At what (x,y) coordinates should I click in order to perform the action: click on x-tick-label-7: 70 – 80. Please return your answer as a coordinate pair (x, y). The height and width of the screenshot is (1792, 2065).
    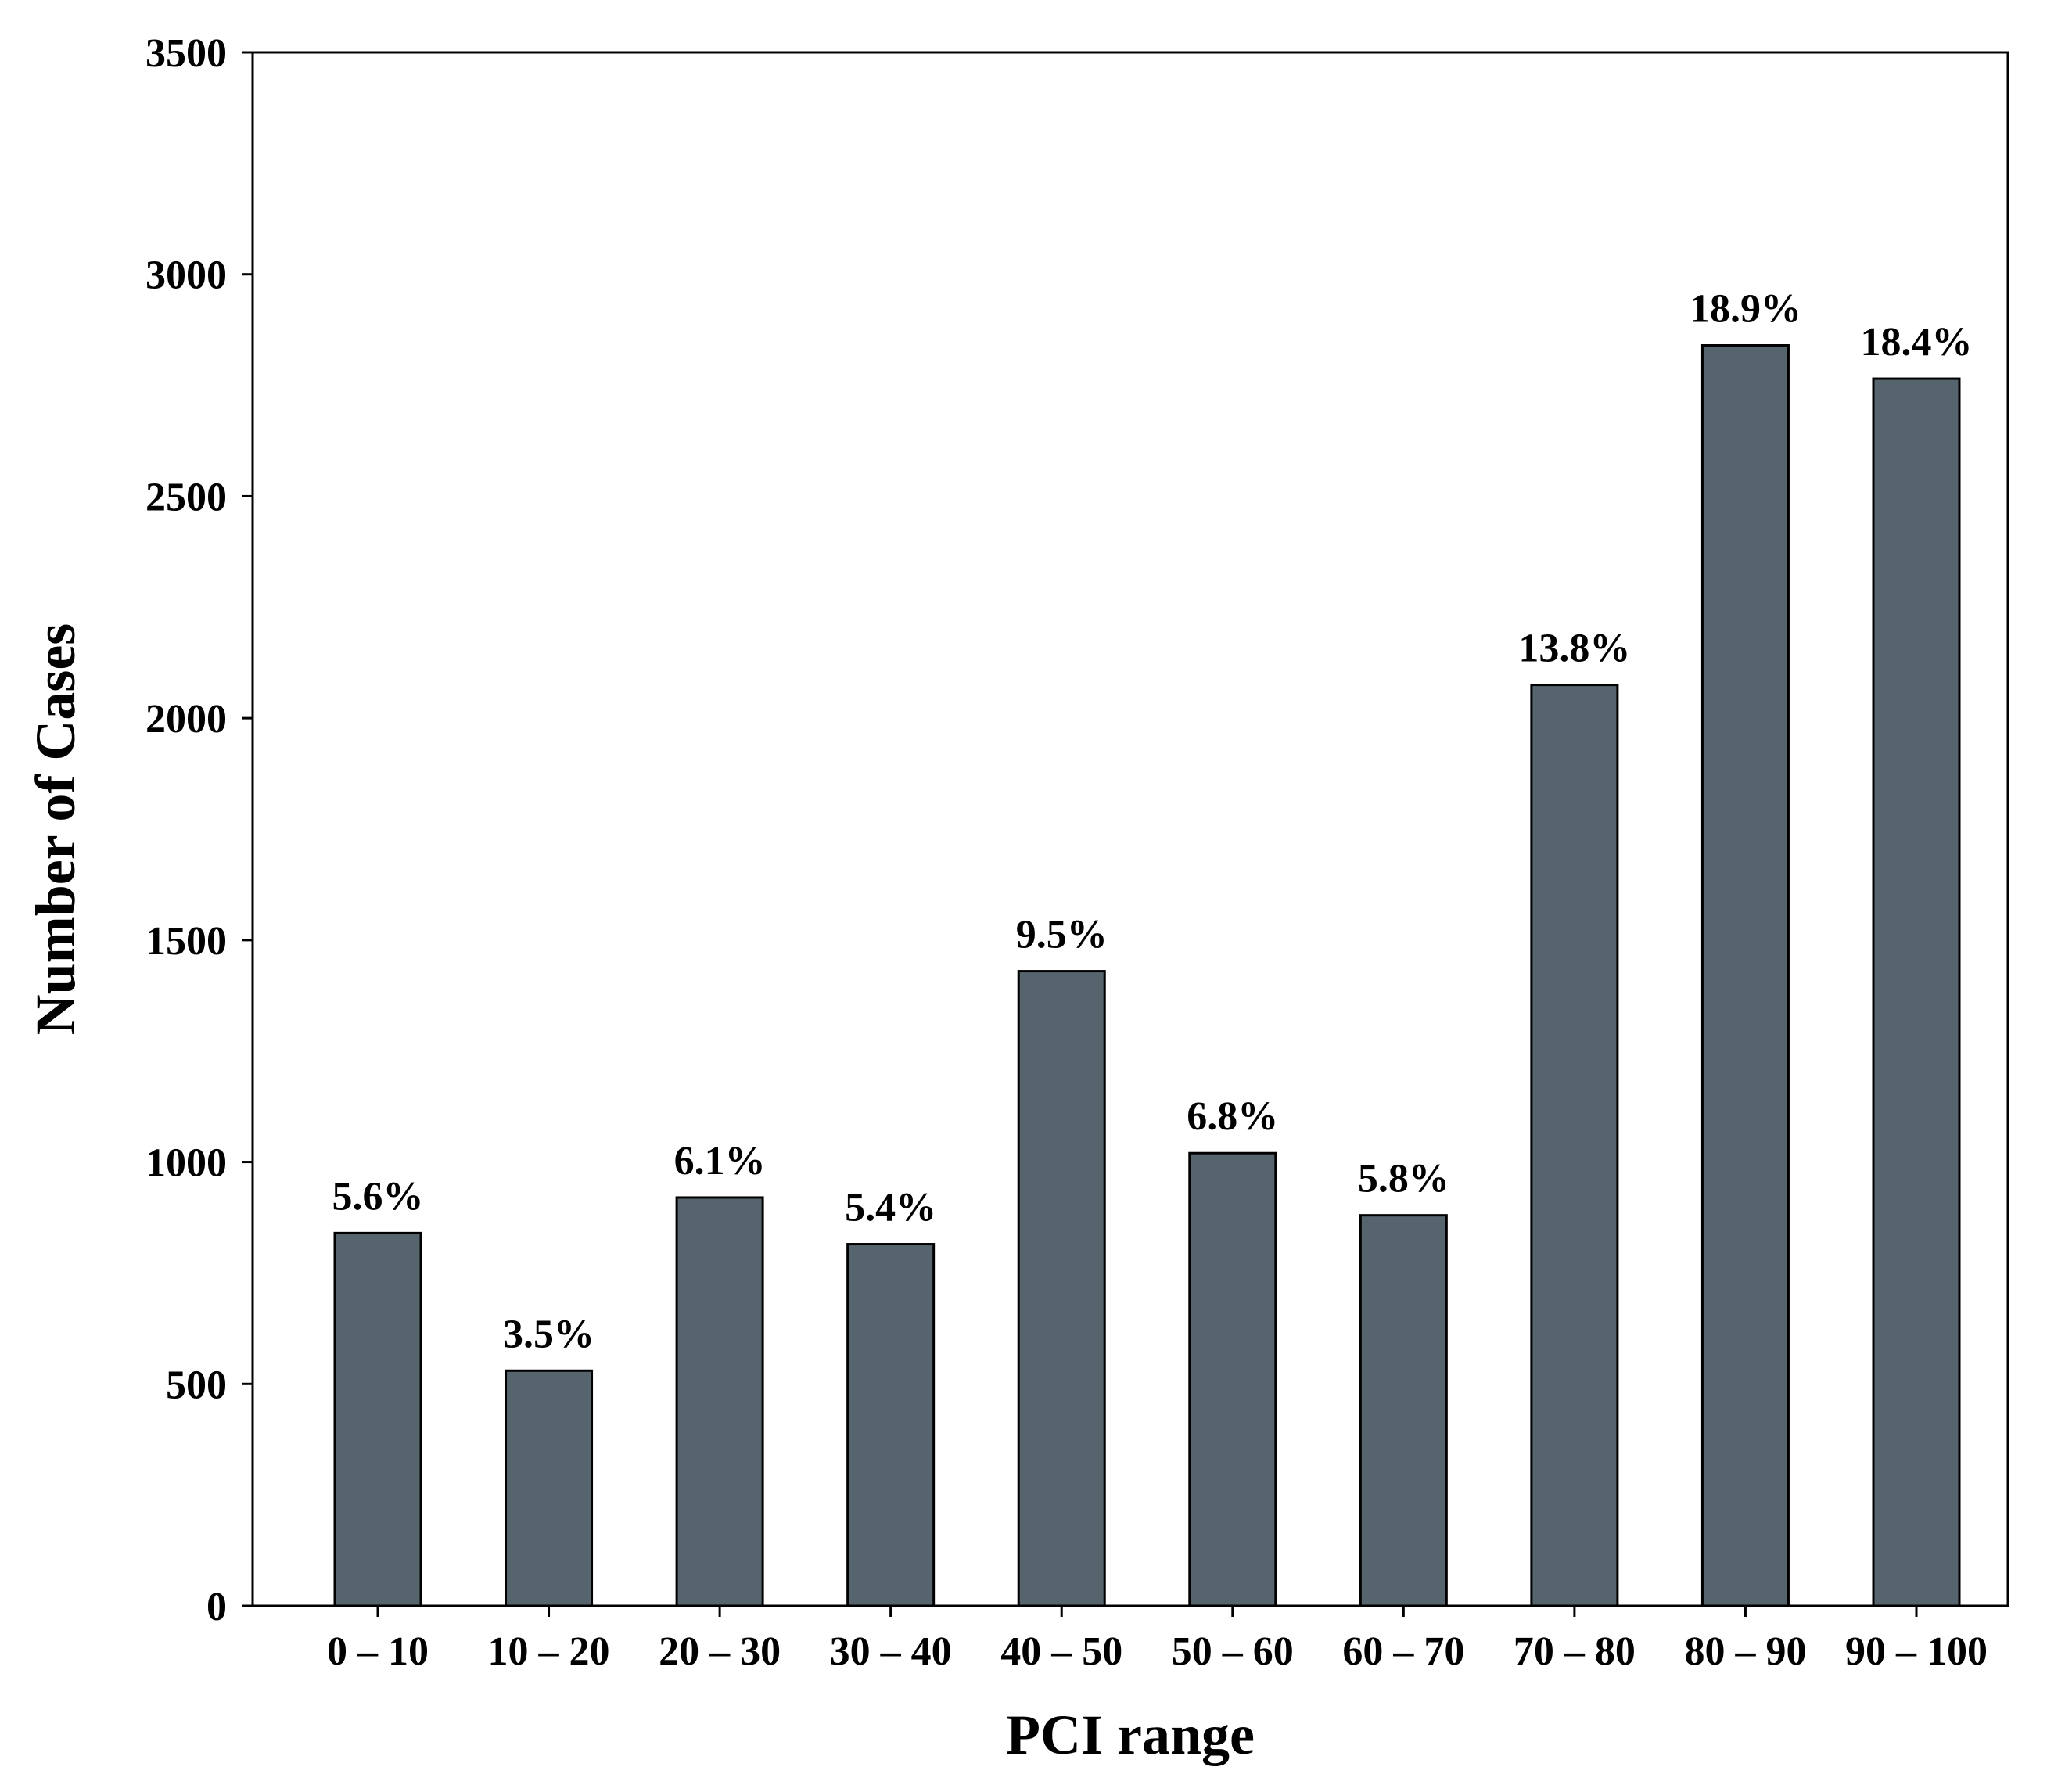
    Looking at the image, I should click on (1575, 1652).